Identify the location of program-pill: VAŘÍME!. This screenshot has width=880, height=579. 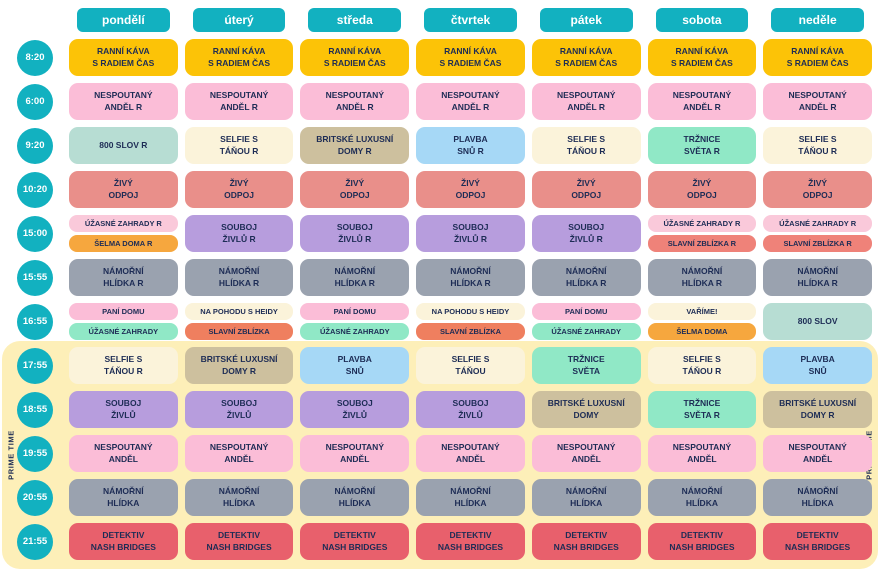
(702, 311).